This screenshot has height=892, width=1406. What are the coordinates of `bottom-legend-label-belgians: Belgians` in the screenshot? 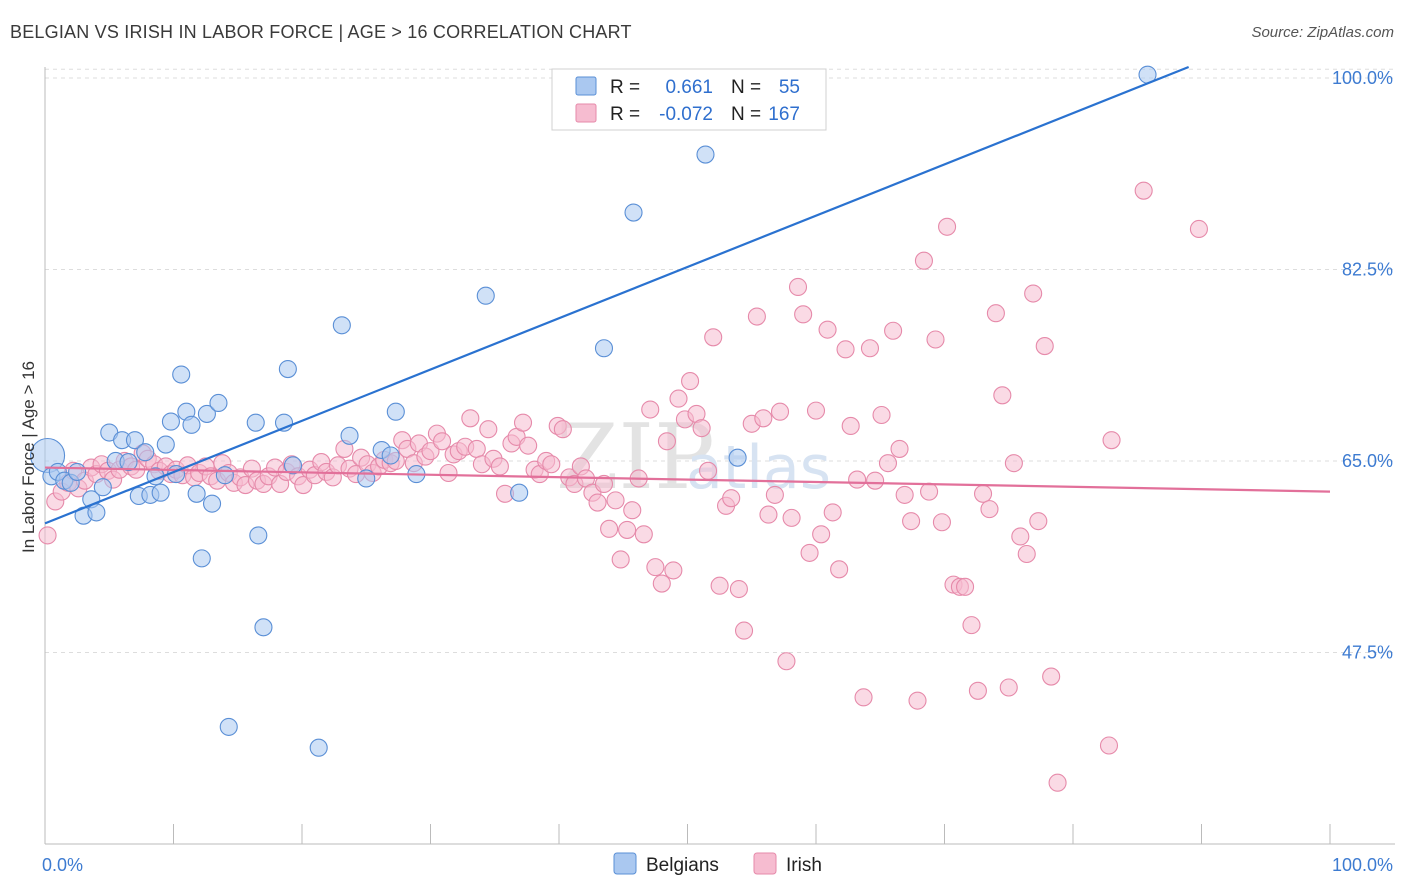 It's located at (682, 865).